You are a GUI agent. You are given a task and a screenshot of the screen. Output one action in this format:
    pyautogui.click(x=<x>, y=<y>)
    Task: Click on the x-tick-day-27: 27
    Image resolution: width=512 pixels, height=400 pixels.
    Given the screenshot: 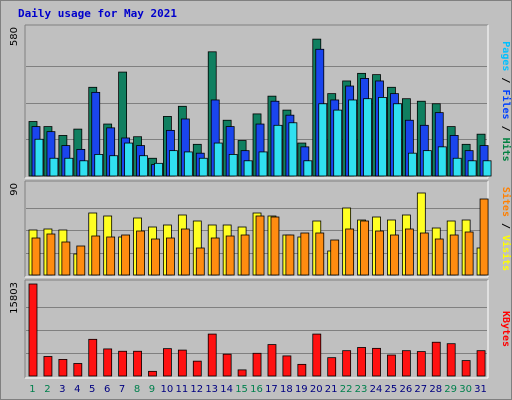 What is the action you would take?
    pyautogui.click(x=420, y=389)
    